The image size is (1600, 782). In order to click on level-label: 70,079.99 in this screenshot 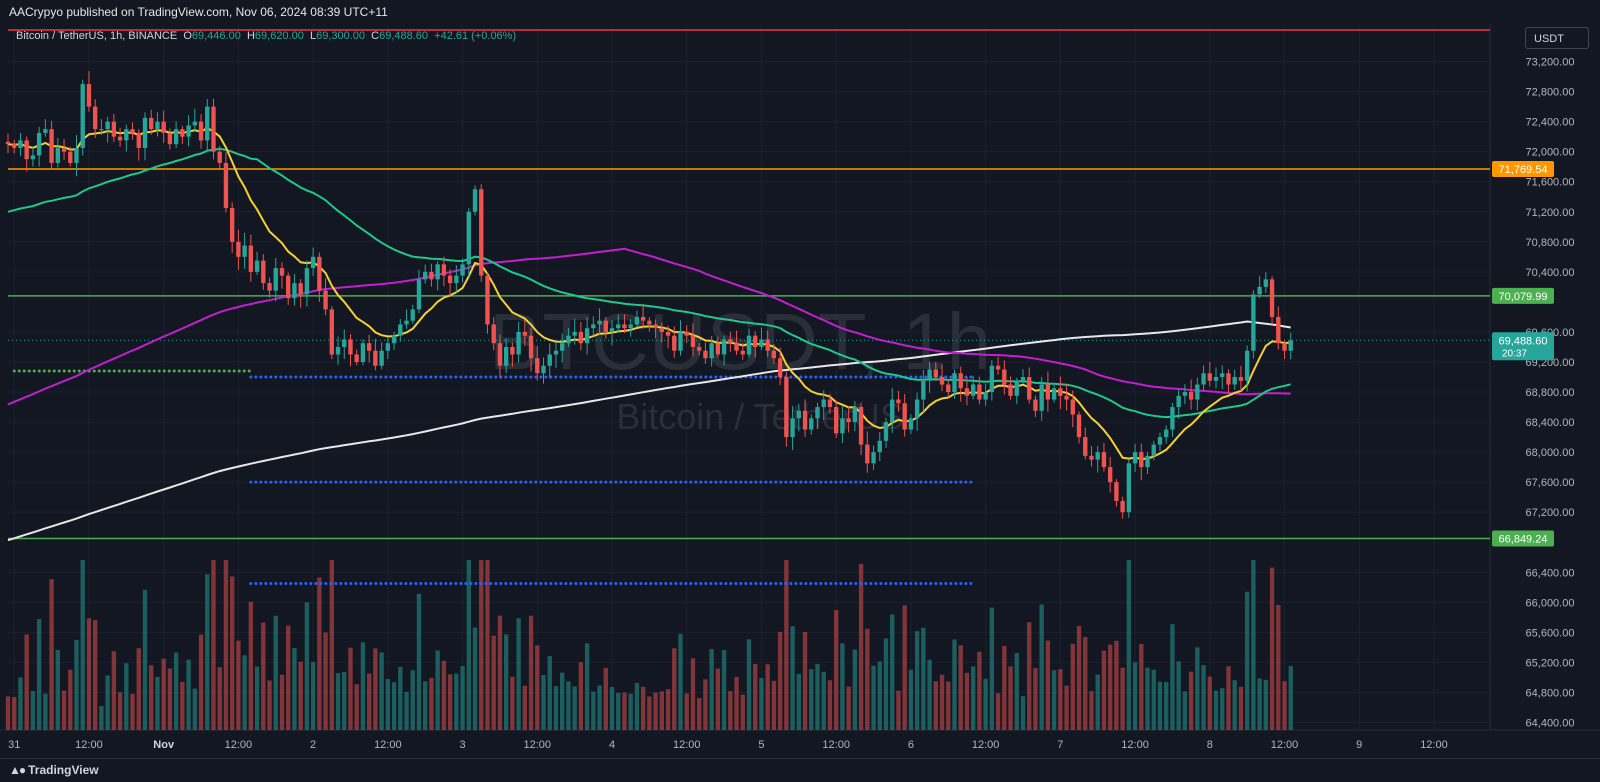, I will do `click(1523, 297)`.